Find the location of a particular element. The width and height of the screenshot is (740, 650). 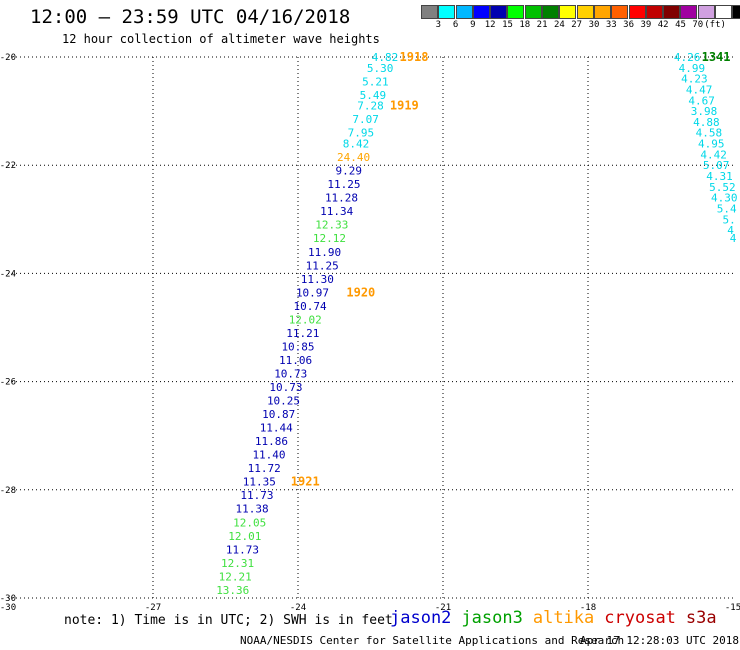

pass-annotation: 1919 is located at coordinates (404, 106).